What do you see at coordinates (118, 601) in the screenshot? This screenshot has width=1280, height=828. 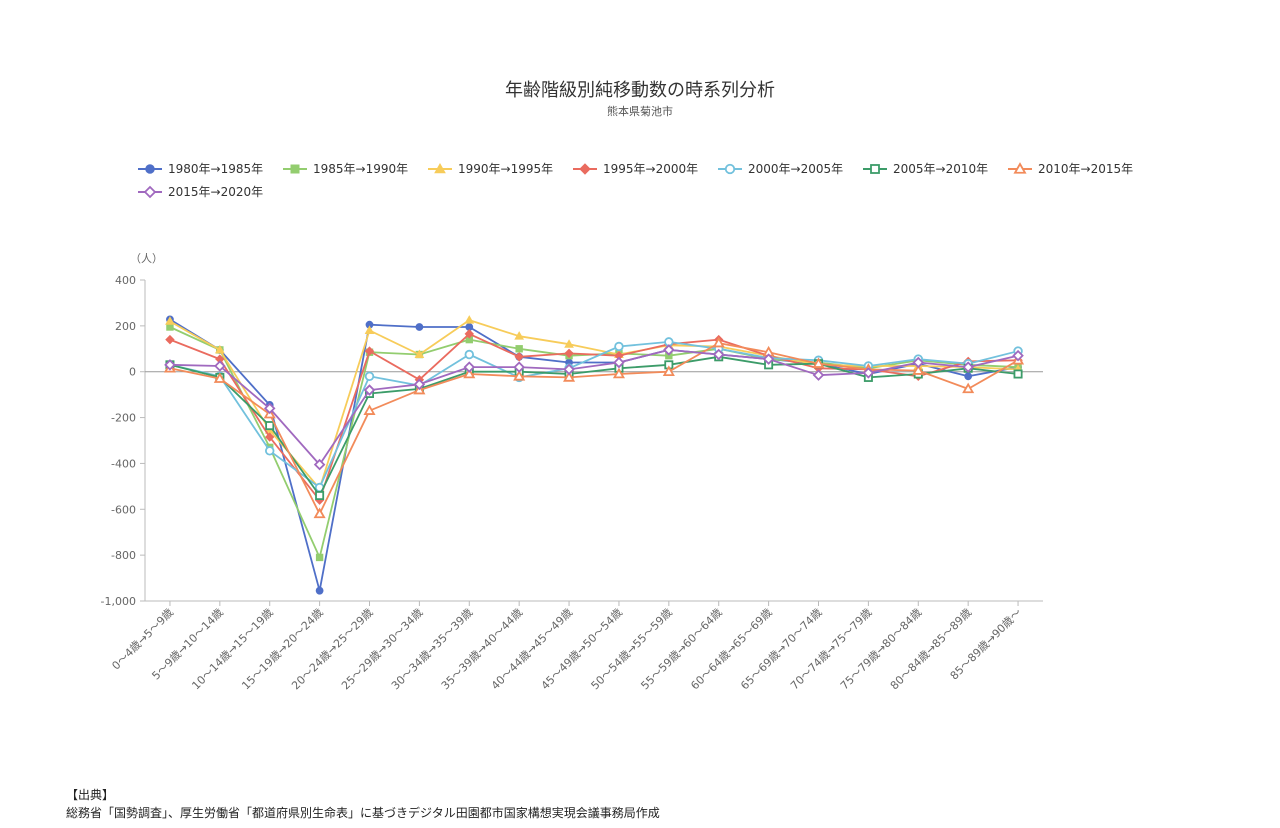 I see `y-tick-label: -1,000` at bounding box center [118, 601].